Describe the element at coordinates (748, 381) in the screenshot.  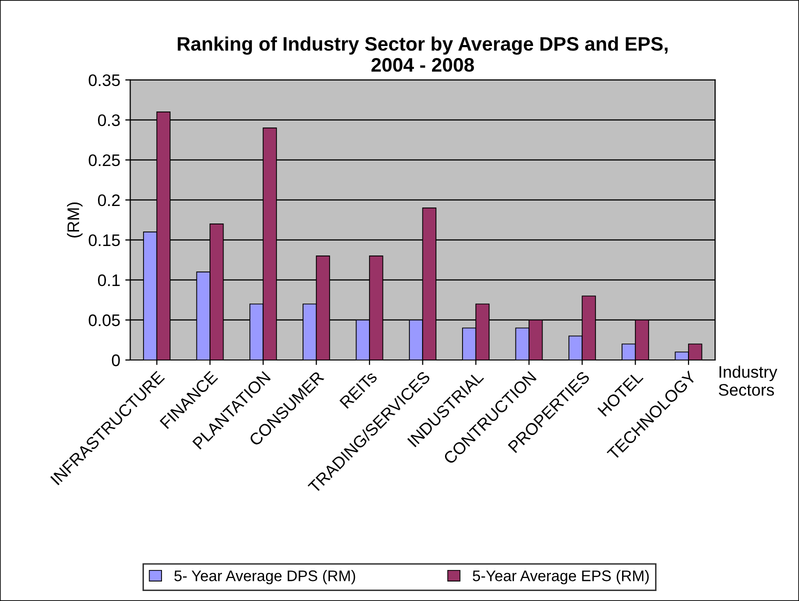
I see `x-axis-title: Industry Sectors` at that location.